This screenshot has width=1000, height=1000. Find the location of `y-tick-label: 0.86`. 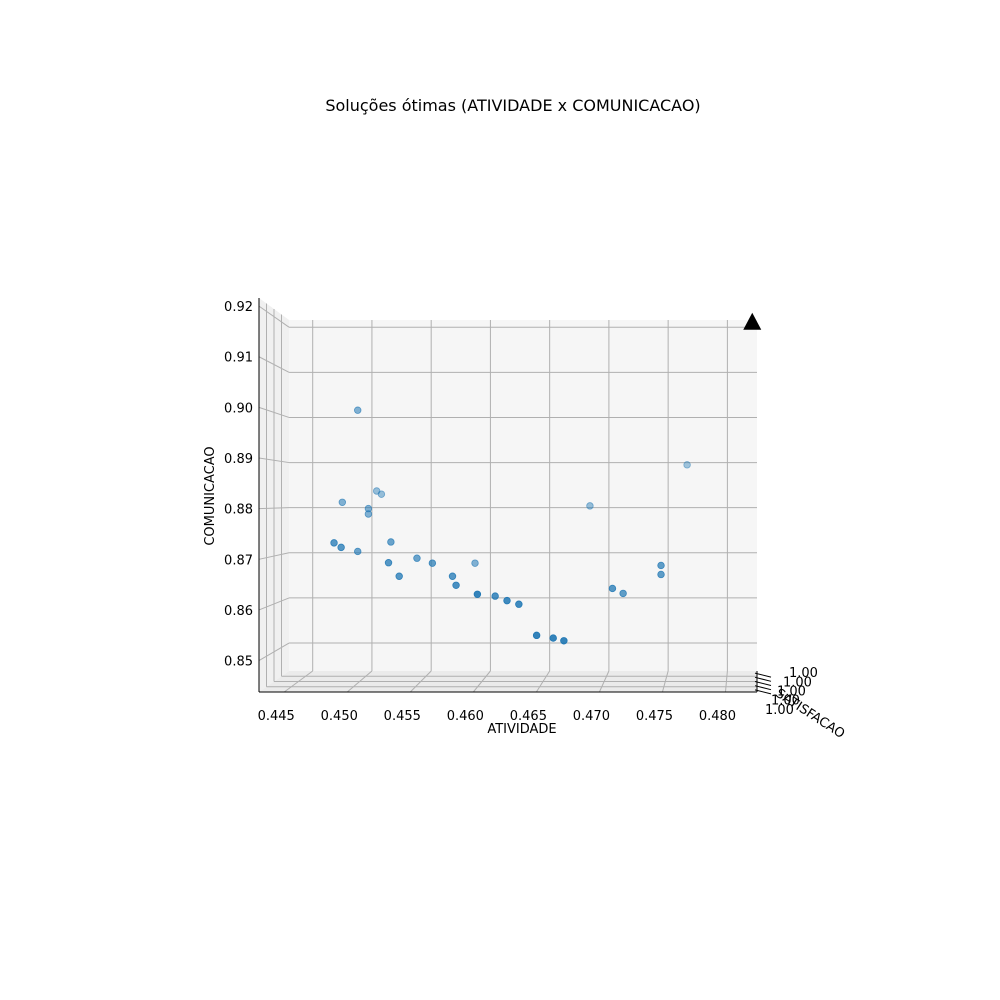

y-tick-label: 0.86 is located at coordinates (238, 611).